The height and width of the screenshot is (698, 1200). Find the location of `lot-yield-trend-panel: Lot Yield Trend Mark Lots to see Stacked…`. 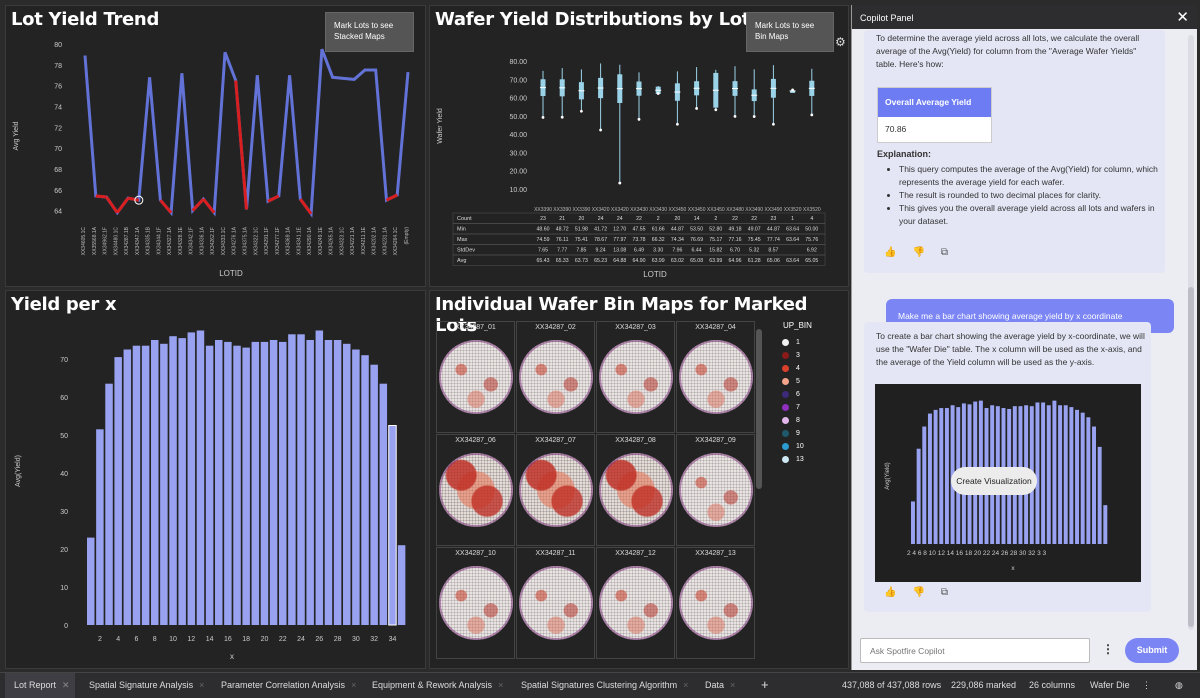

lot-yield-trend-panel: Lot Yield Trend Mark Lots to see Stacked… is located at coordinates (215, 146).